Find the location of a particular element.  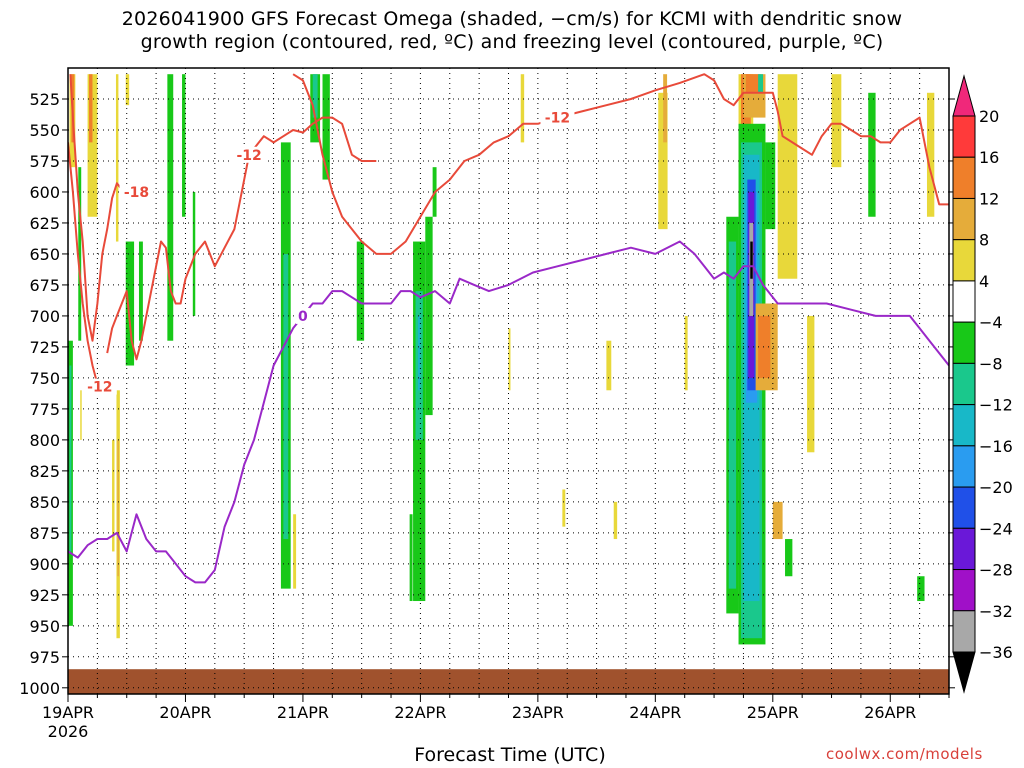

y-tick-label-12: 825 is located at coordinates (44, 471).